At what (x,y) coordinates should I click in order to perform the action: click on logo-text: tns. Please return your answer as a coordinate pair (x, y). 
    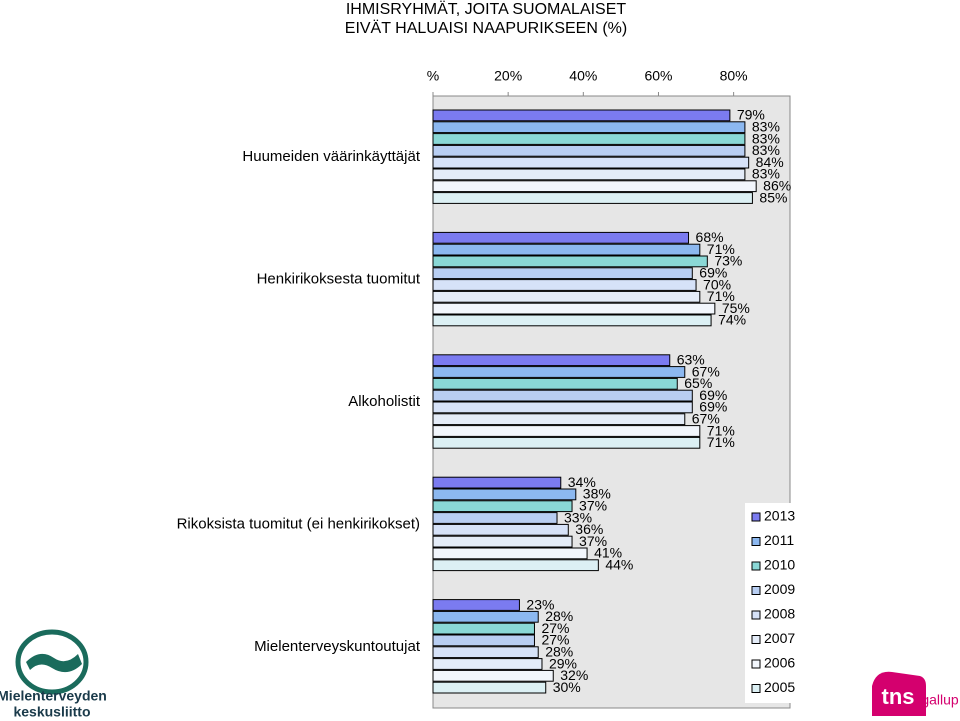
    Looking at the image, I should click on (898, 696).